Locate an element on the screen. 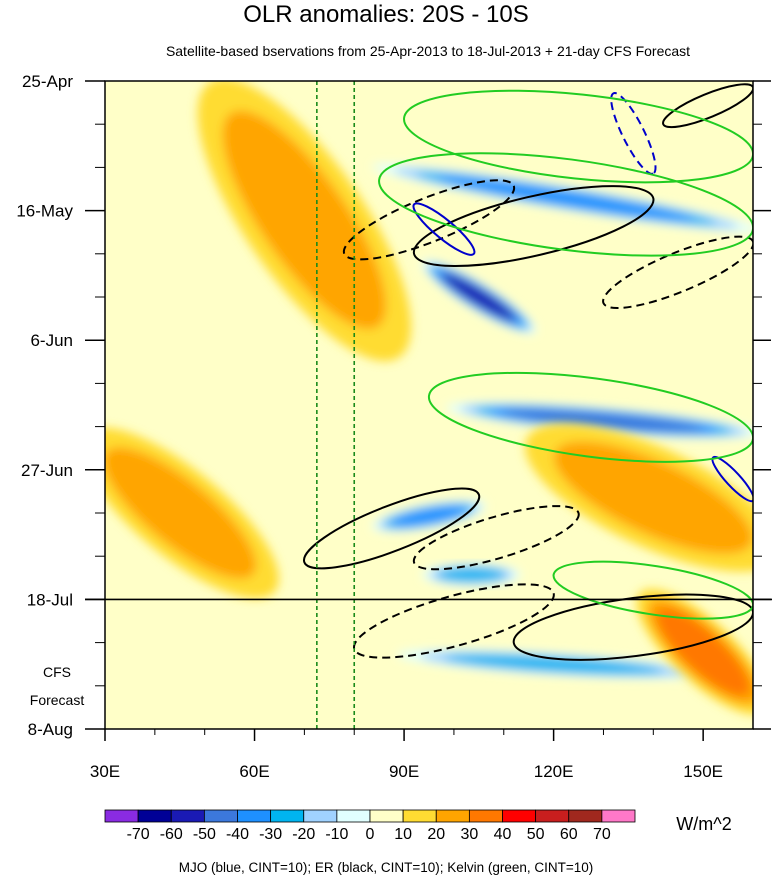 The image size is (772, 878). colorbar-tick-label: 30 is located at coordinates (469, 834).